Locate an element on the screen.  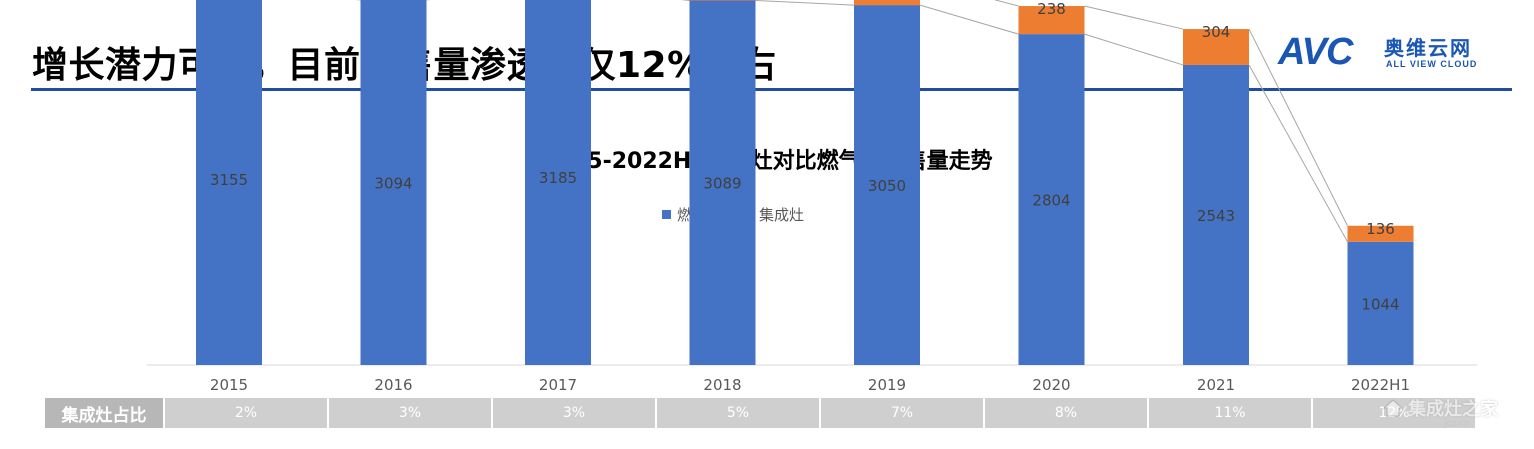
avc-logo: AVC 奥维云网 ALL VIEW CLOUD is located at coordinates (1396, 54).